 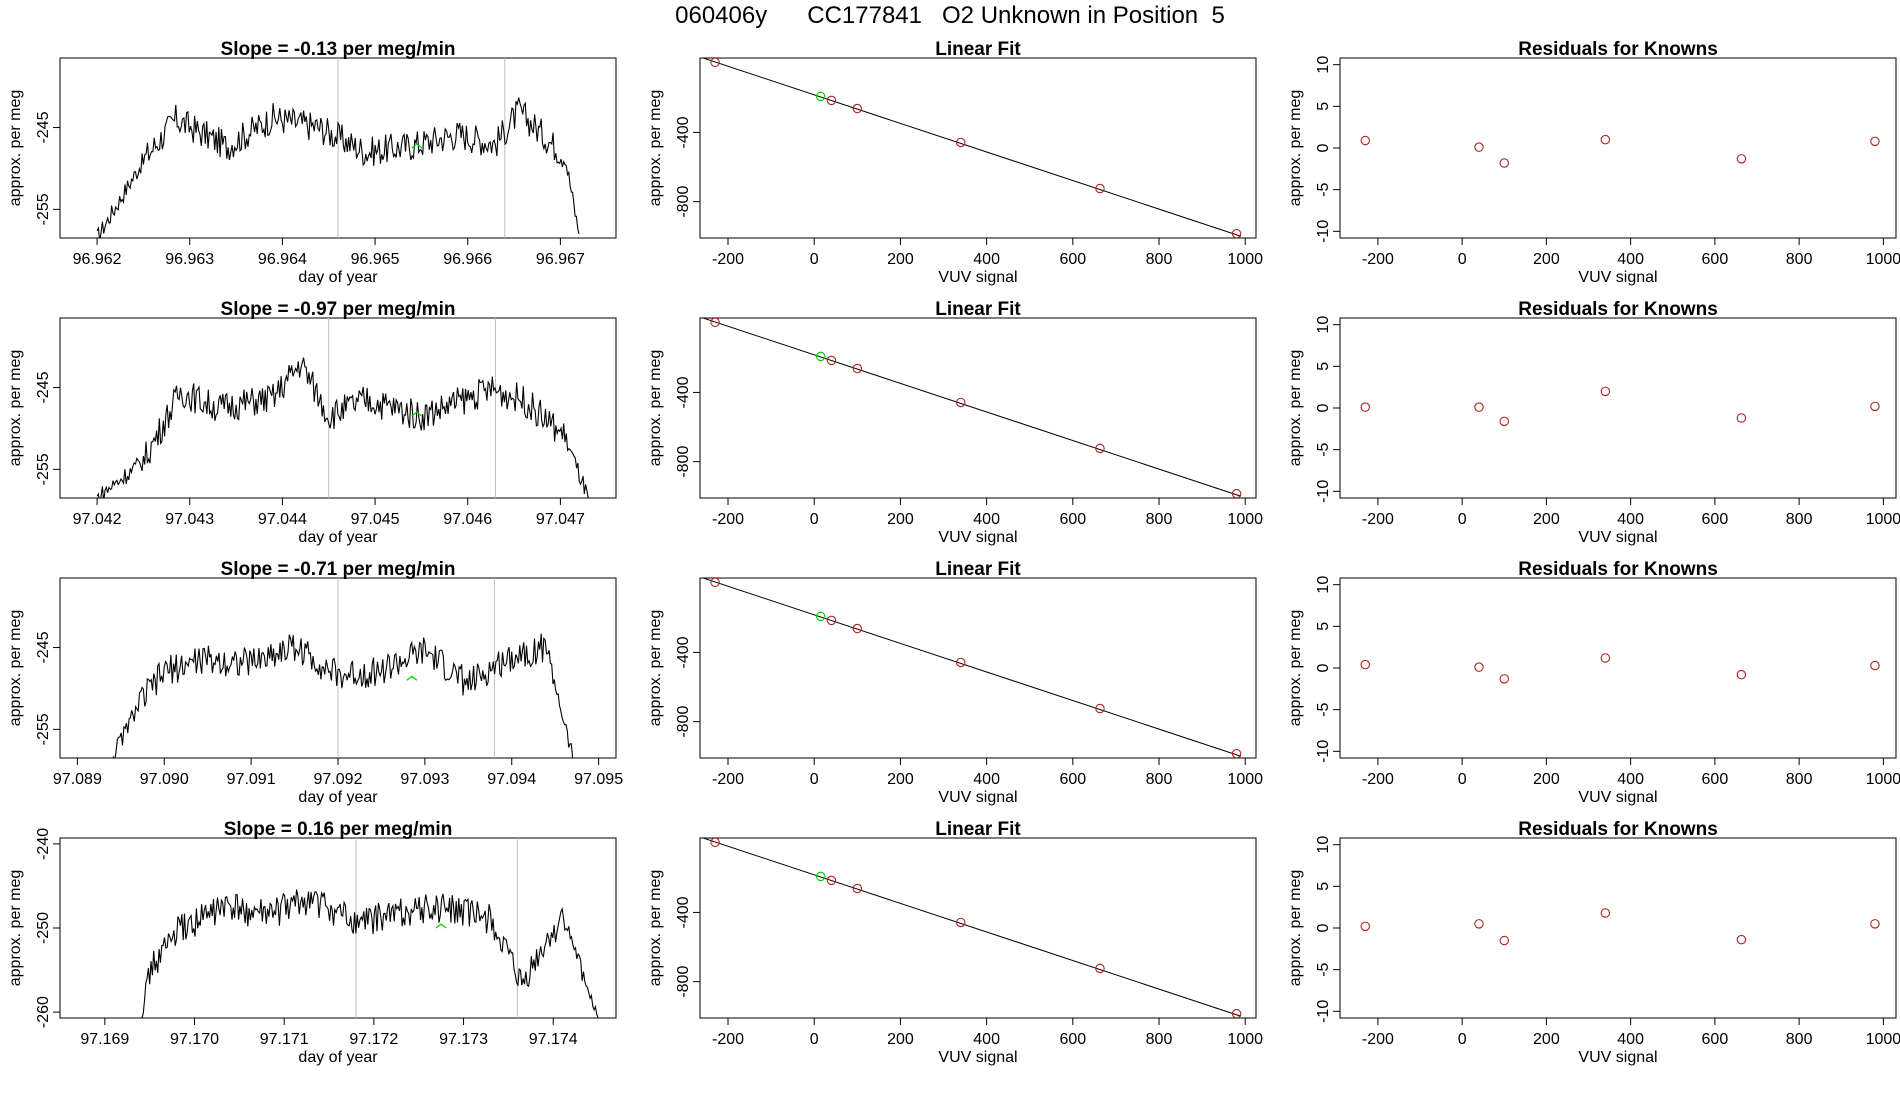 I want to click on x-tick-label: 97.173, so click(x=463, y=1039).